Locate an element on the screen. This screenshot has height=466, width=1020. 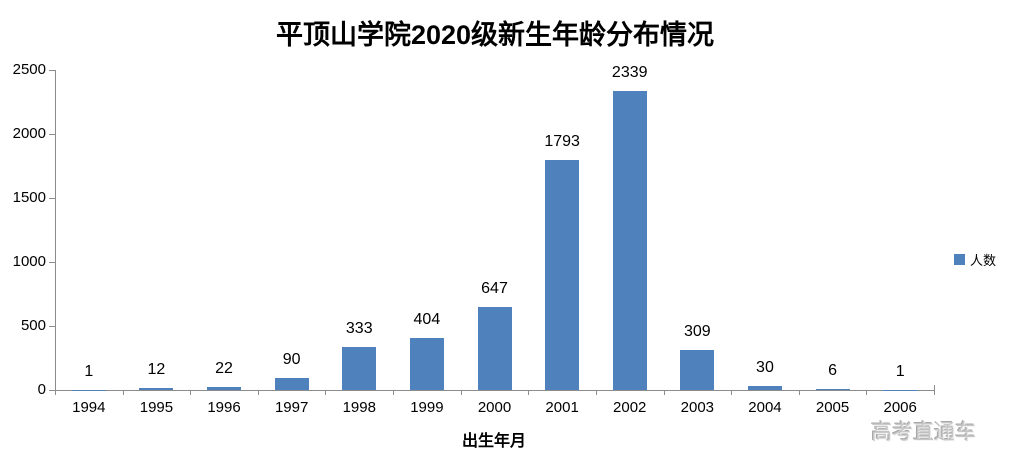
legend-label: 人数 is located at coordinates (983, 260).